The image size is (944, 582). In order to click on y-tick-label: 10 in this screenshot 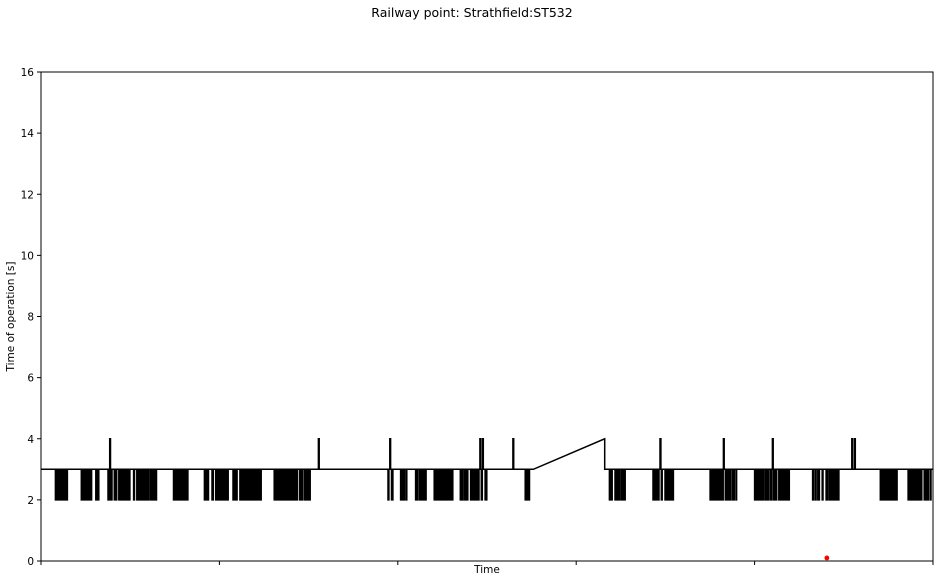, I will do `click(27, 256)`.